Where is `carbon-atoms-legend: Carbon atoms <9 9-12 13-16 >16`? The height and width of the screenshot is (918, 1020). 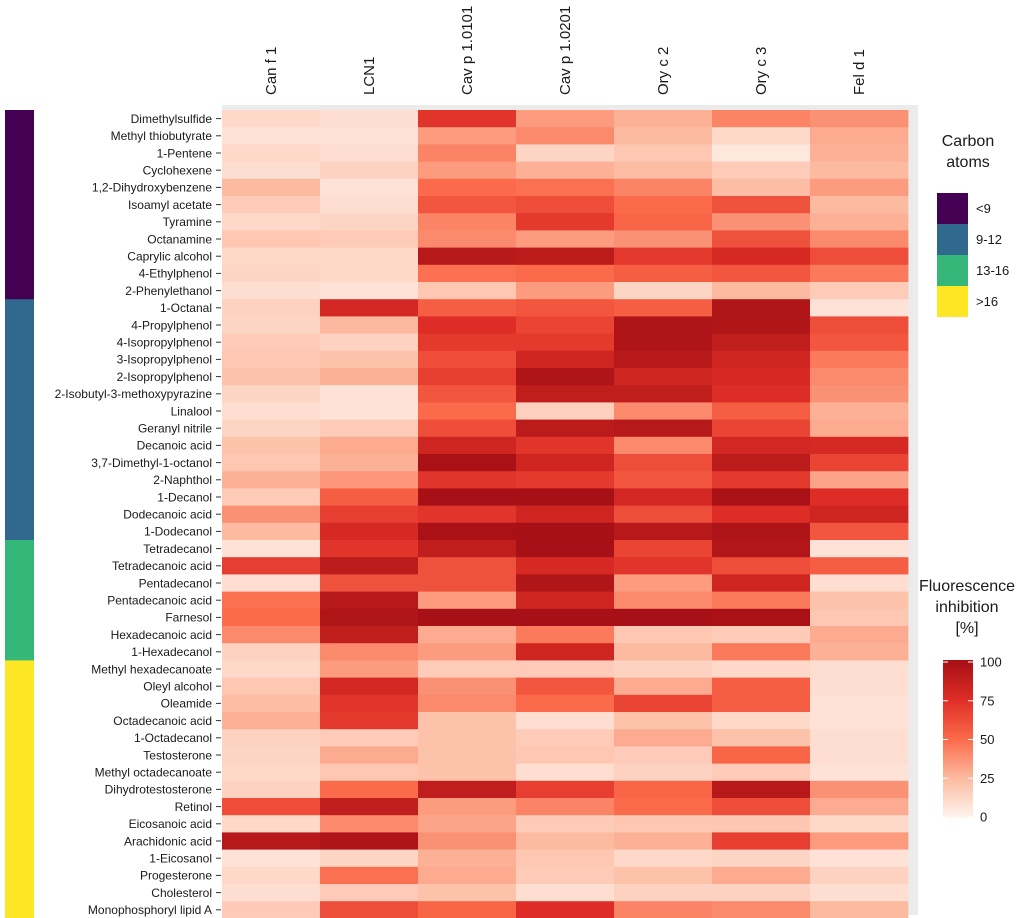 carbon-atoms-legend: Carbon atoms <9 9-12 13-16 >16 is located at coordinates (973, 225).